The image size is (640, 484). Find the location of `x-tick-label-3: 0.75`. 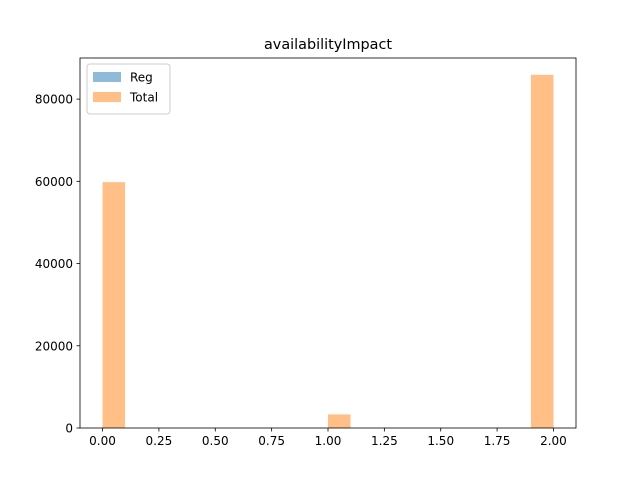

x-tick-label-3: 0.75 is located at coordinates (271, 441).